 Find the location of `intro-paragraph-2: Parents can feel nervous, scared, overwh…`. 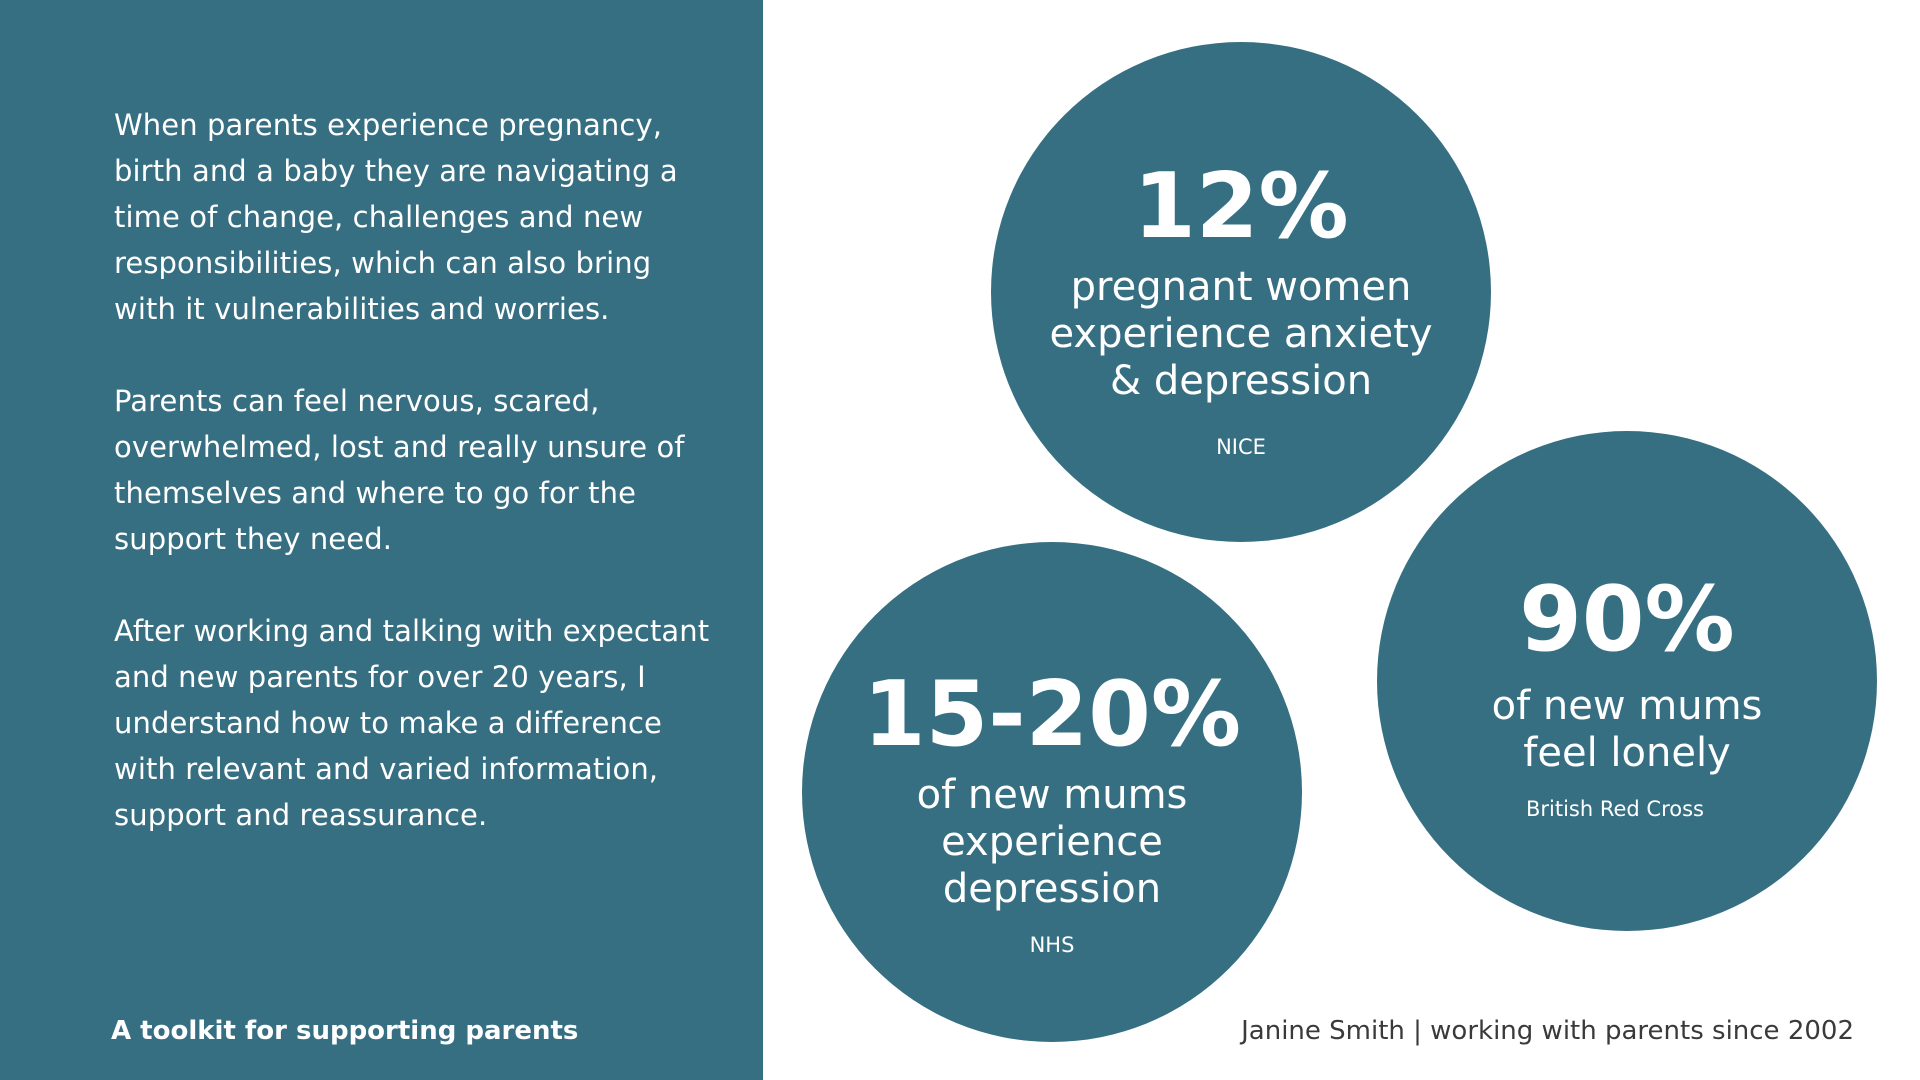

intro-paragraph-2: Parents can feel nervous, scared, overwh… is located at coordinates (399, 470).